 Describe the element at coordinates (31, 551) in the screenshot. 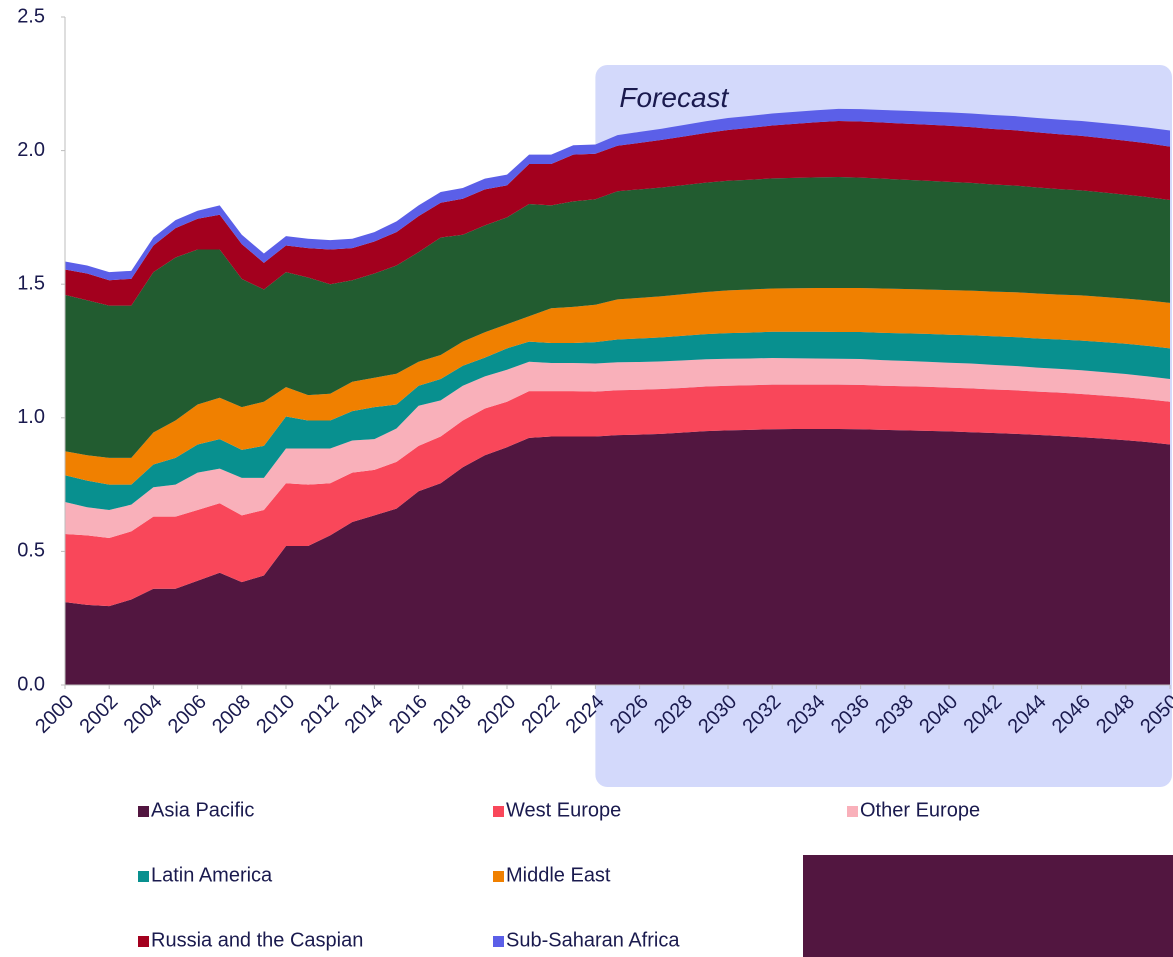

I see `y-tick-label: 0.5` at that location.